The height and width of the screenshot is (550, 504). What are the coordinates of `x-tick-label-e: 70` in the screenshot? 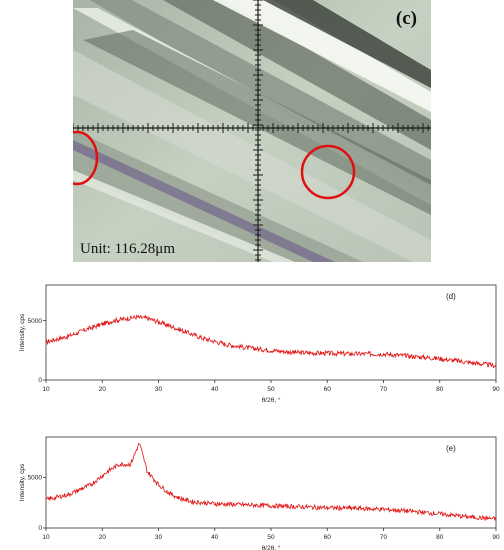 It's located at (384, 537).